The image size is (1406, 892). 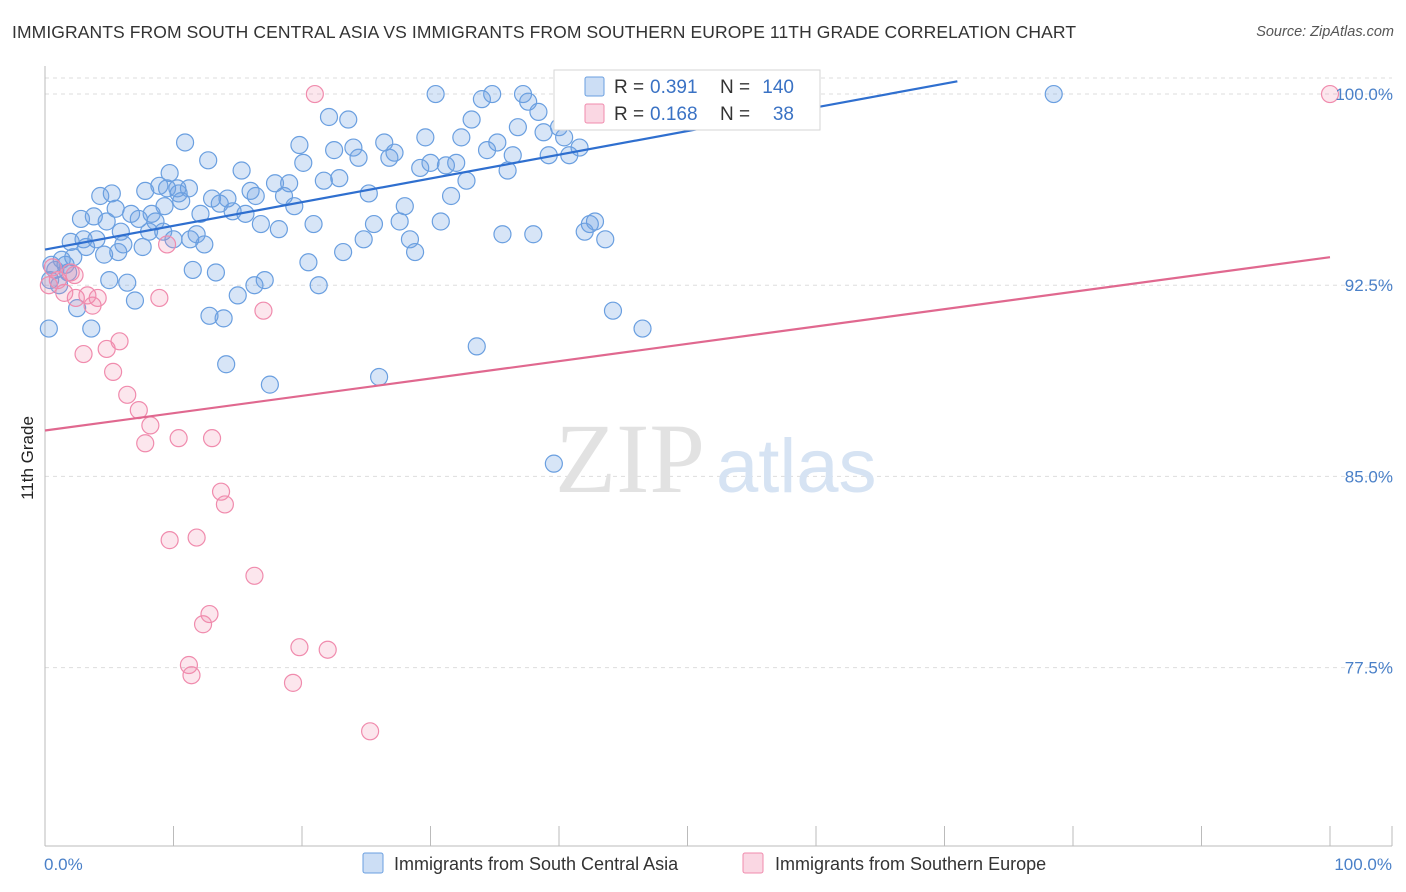 I want to click on legend-n-value-pink: 38, so click(x=783, y=114).